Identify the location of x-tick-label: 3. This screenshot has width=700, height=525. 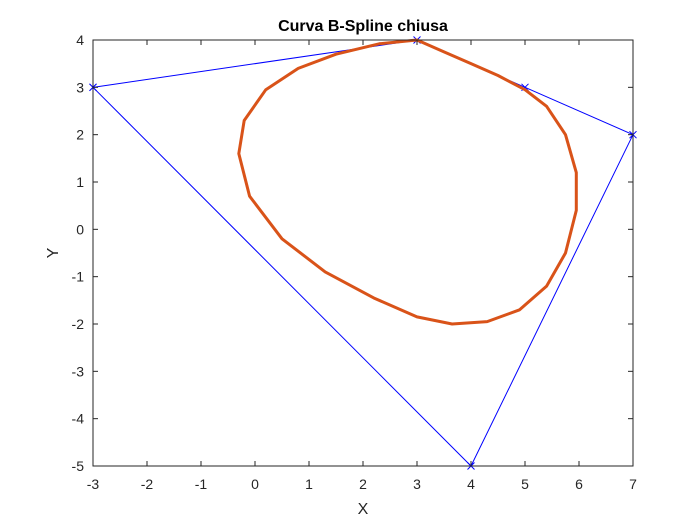
(417, 484).